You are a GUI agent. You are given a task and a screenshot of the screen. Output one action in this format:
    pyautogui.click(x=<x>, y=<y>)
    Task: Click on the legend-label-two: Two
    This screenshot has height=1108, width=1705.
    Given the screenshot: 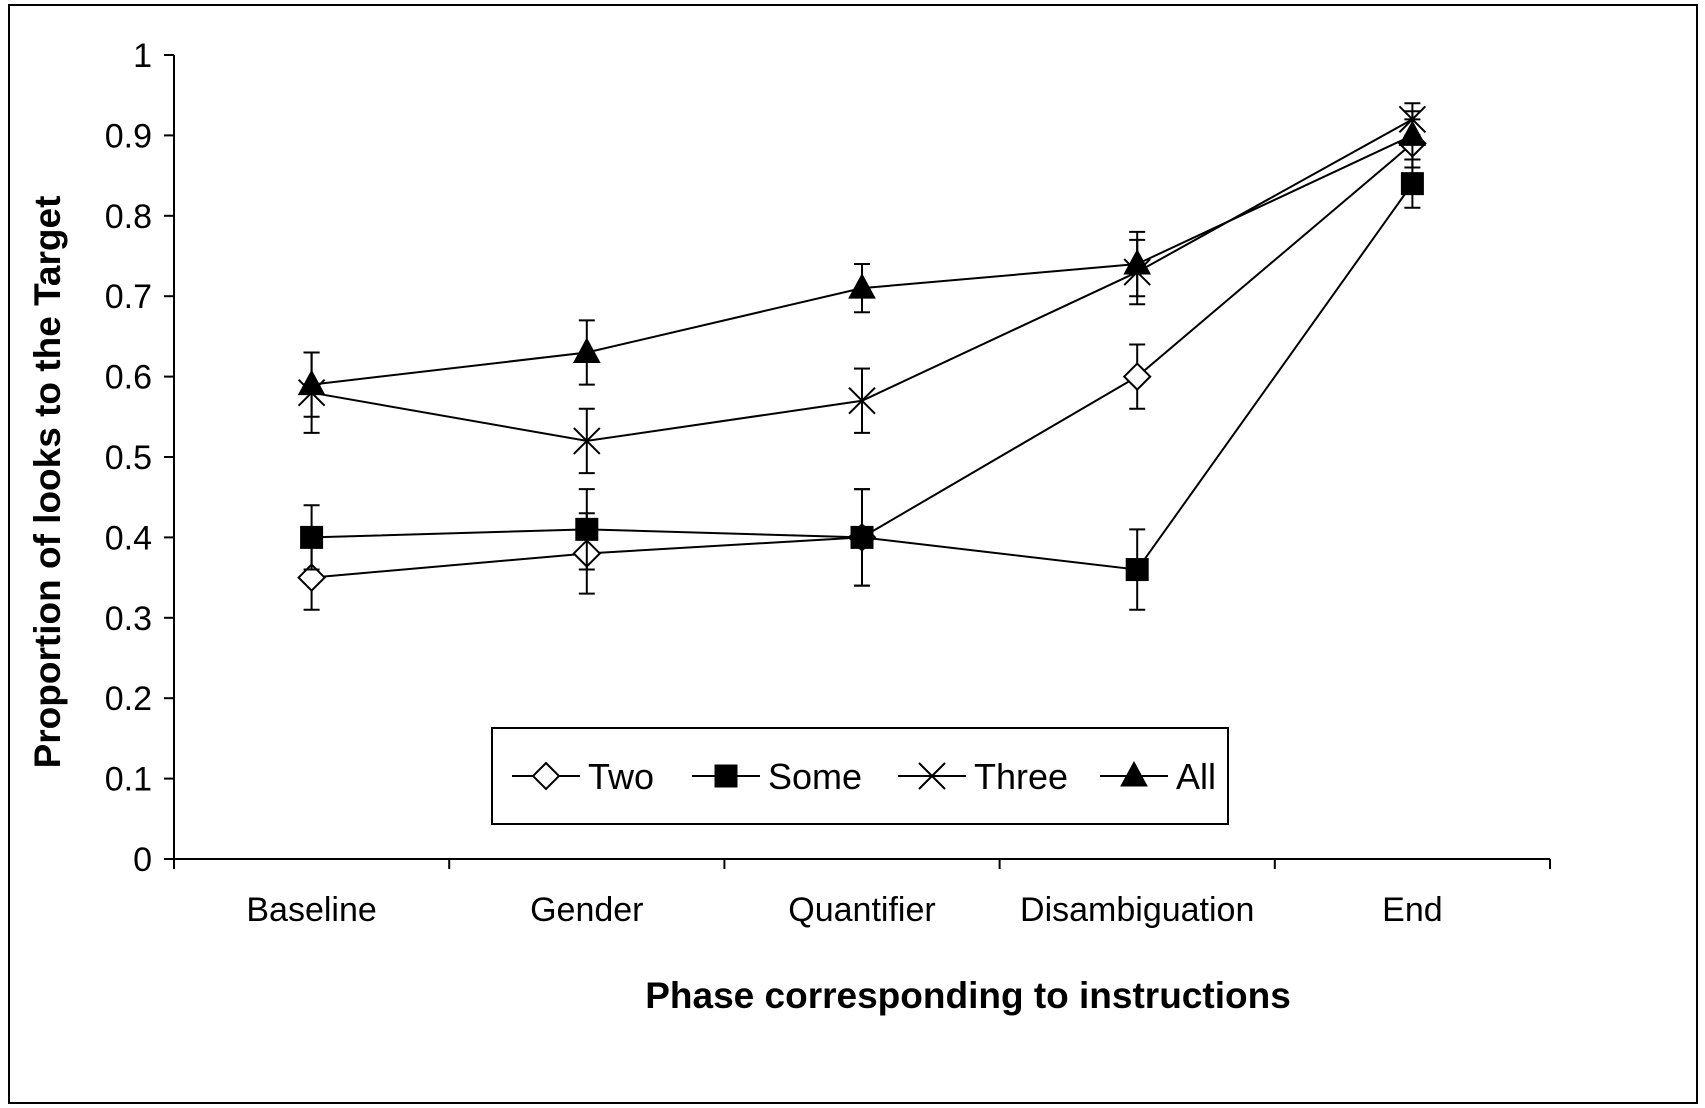 What is the action you would take?
    pyautogui.click(x=621, y=776)
    